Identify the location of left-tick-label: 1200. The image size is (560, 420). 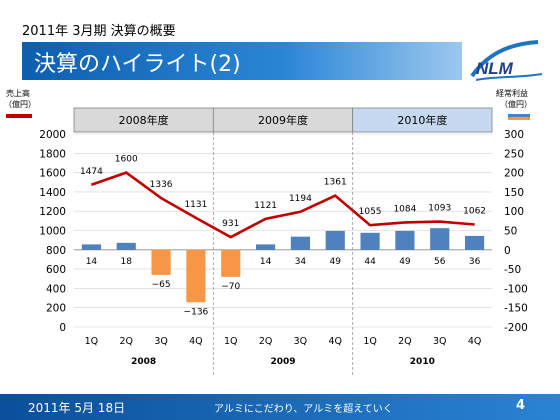
(52, 212).